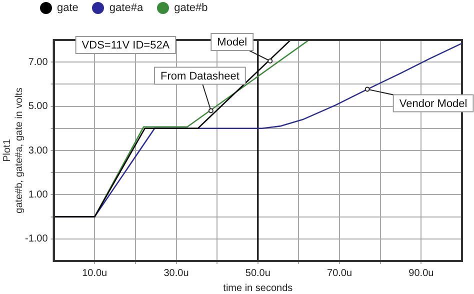 The image size is (474, 294). What do you see at coordinates (433, 104) in the screenshot?
I see `annotation: Vendor Model` at bounding box center [433, 104].